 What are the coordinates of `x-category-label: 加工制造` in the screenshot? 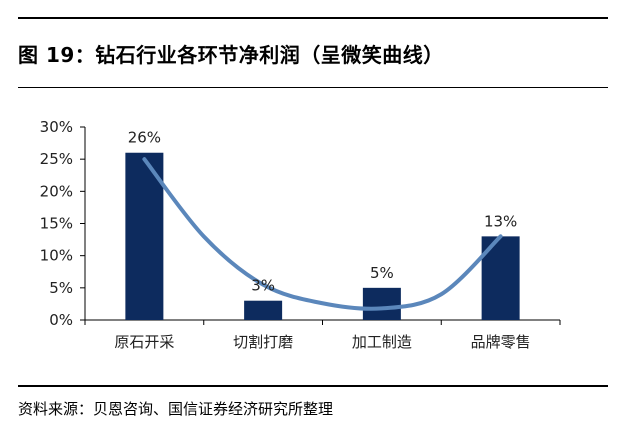 It's located at (382, 342).